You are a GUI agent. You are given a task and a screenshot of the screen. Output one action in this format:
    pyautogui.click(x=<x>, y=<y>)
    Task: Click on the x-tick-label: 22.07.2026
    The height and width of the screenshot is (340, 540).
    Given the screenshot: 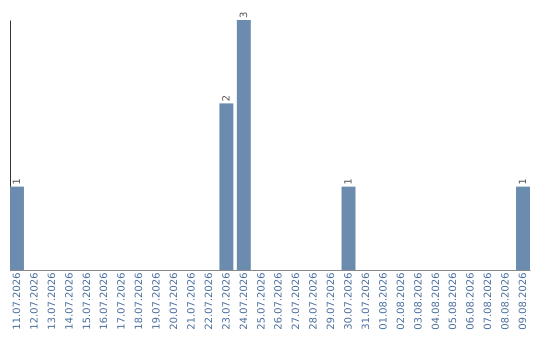 What is the action you would take?
    pyautogui.click(x=209, y=301)
    